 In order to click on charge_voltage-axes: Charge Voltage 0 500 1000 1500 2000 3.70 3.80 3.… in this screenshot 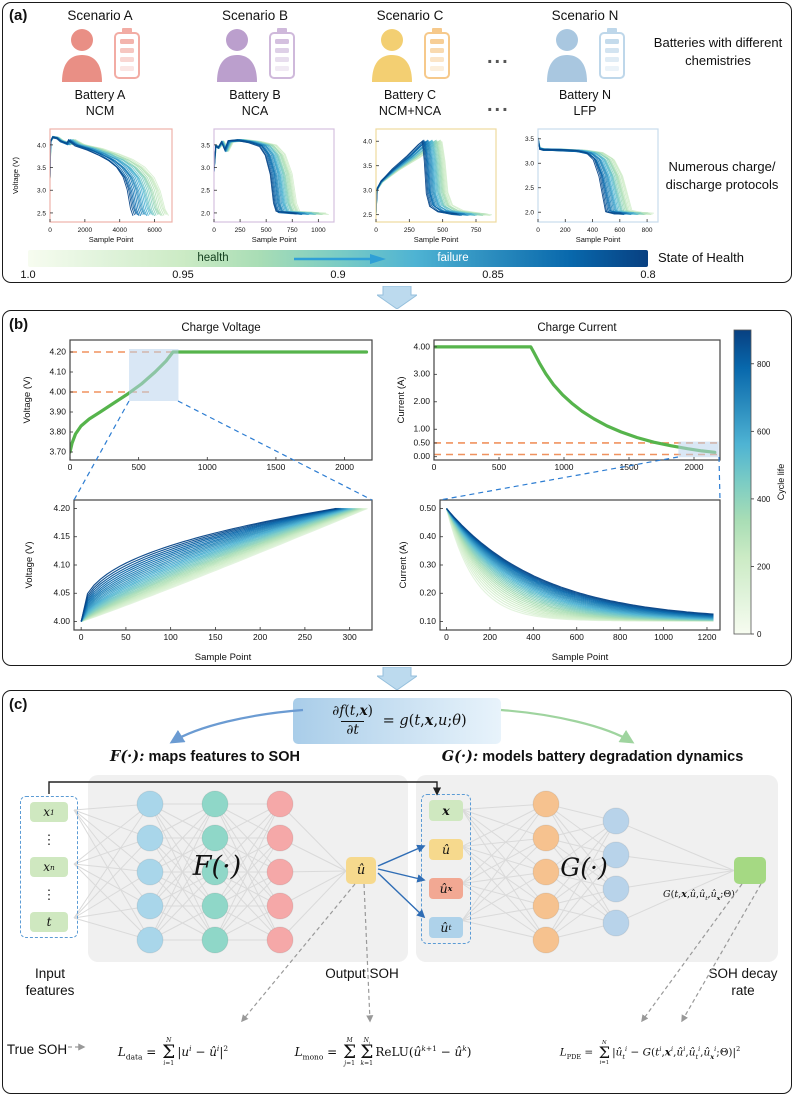, I will do `click(197, 397)`.